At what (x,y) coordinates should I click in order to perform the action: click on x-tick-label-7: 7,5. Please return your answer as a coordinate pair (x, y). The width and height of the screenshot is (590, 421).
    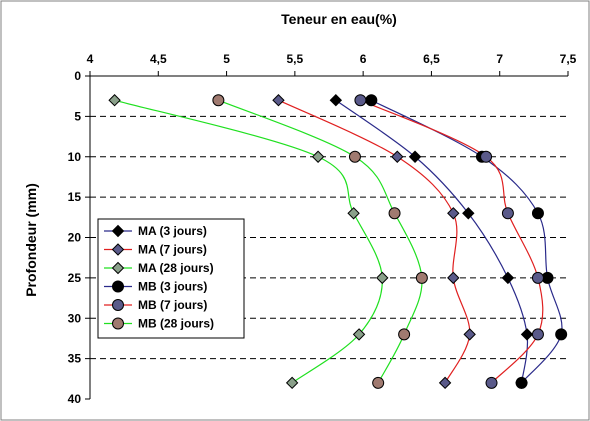
    Looking at the image, I should click on (568, 59).